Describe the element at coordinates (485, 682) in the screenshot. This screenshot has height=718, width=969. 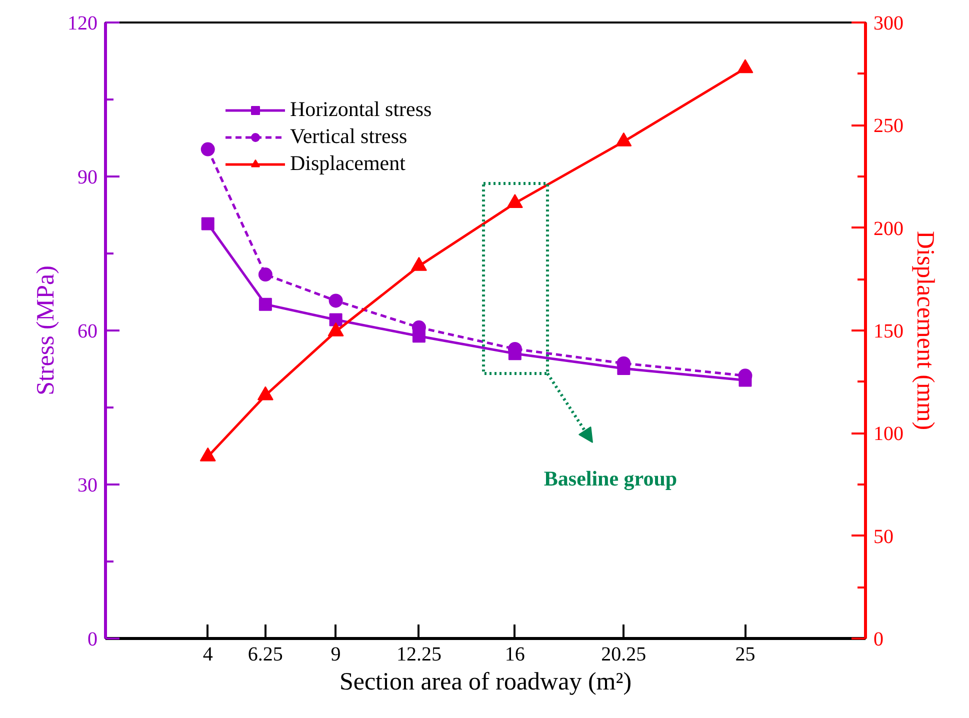
I see `x-axis-title: Section area of roadway (m²)` at that location.